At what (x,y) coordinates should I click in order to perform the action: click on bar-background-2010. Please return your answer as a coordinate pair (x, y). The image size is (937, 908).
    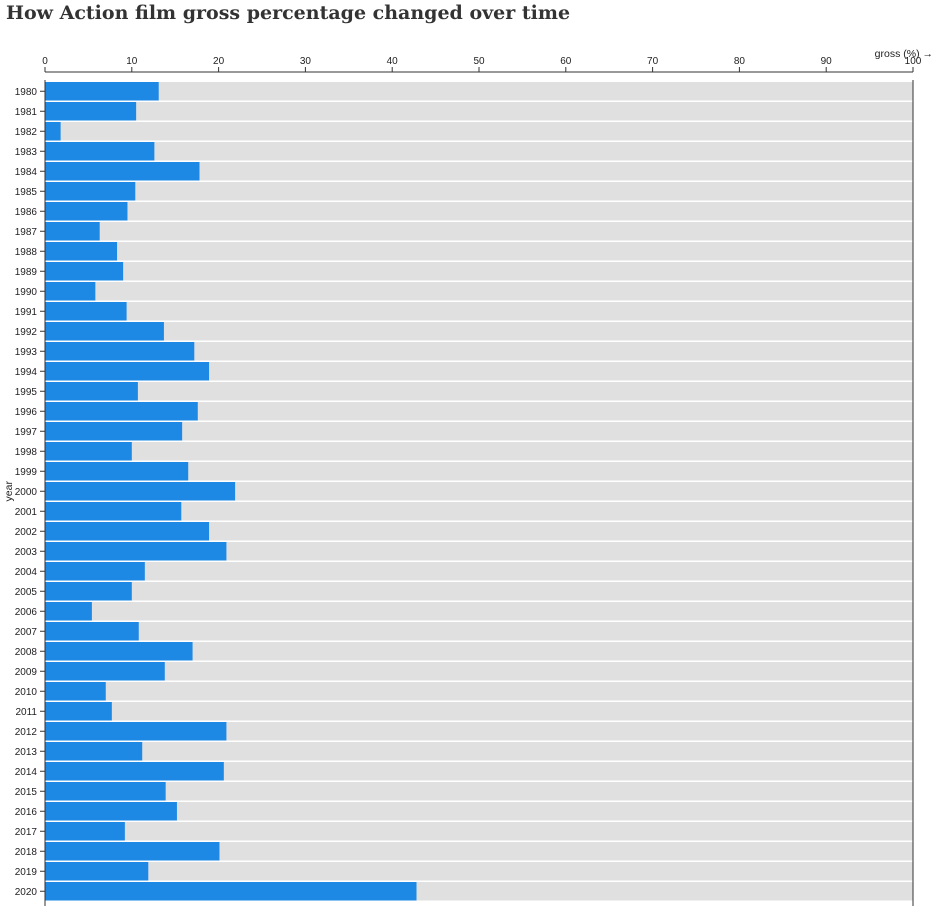
    Looking at the image, I should click on (479, 691).